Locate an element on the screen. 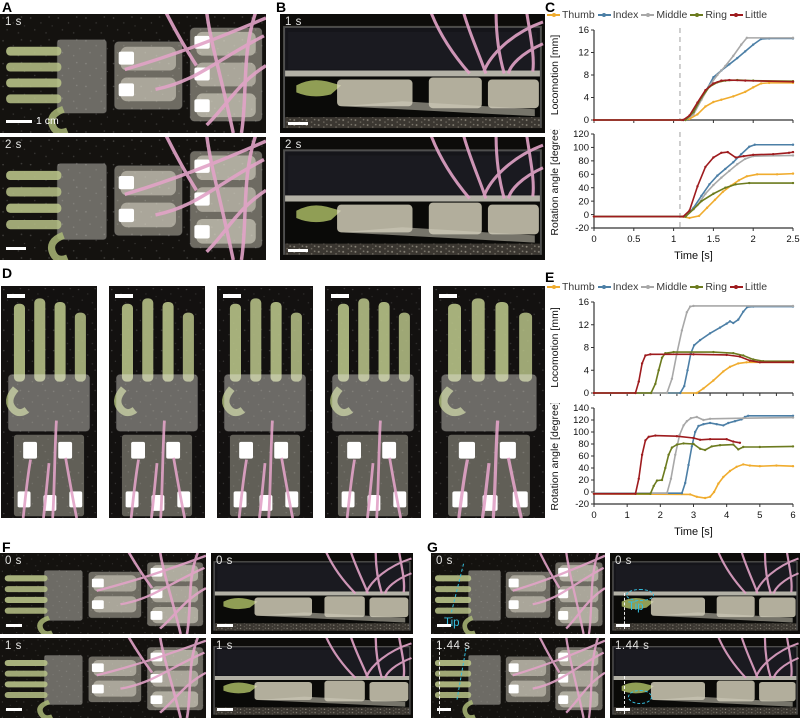 The height and width of the screenshot is (721, 800). legend-item: Little is located at coordinates (748, 15).